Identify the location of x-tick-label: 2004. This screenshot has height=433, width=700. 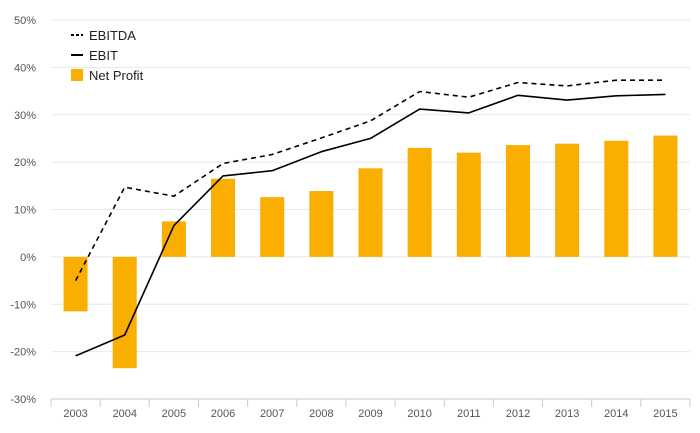
(124, 414).